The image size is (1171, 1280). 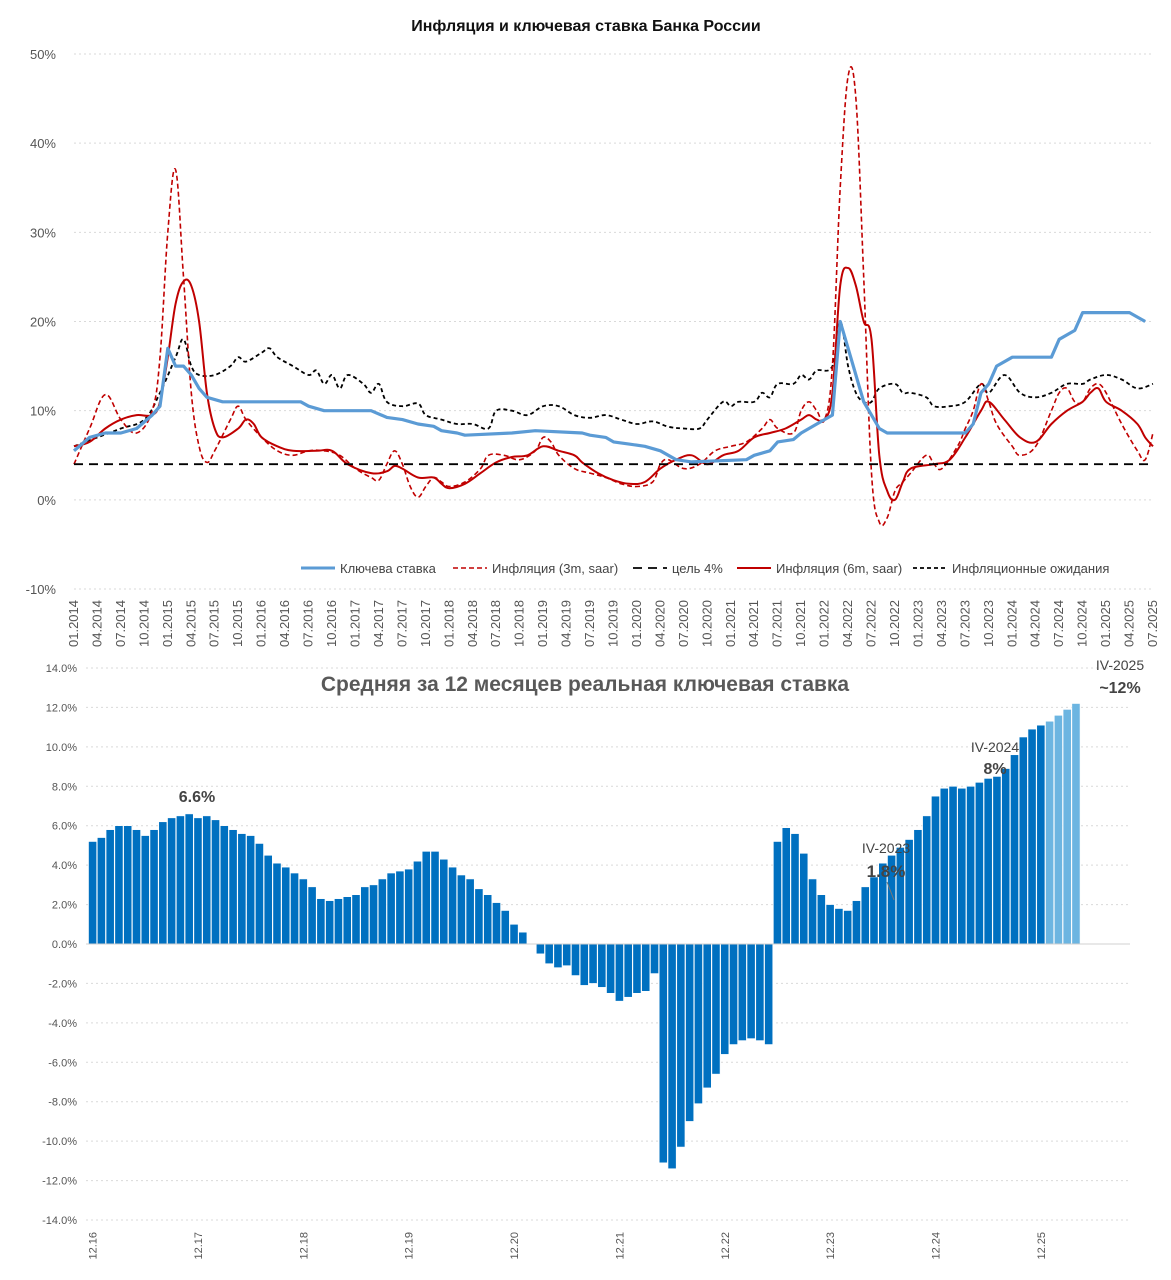 I want to click on x-tick-label: 01.2020, so click(x=636, y=623).